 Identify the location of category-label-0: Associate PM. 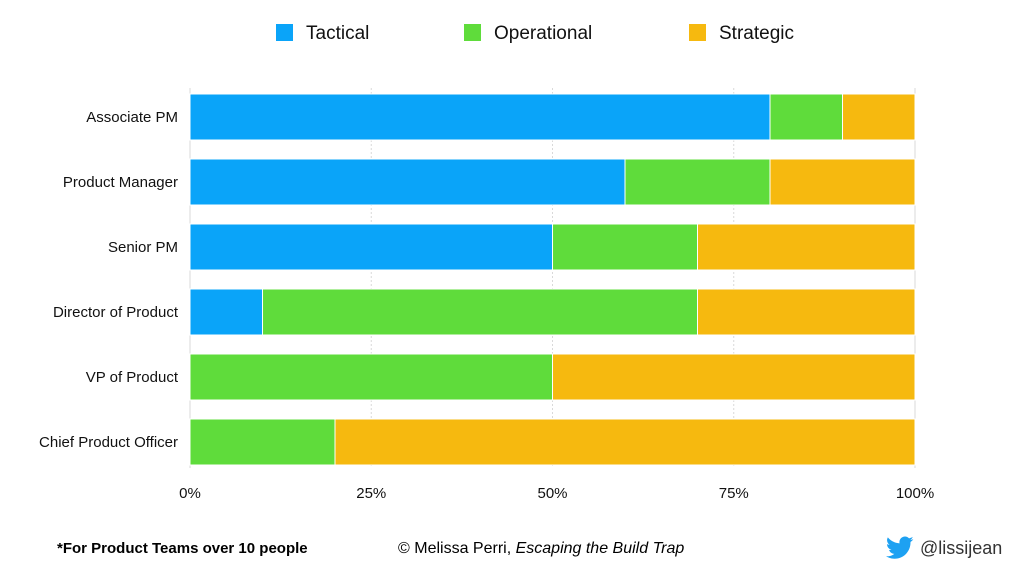
(132, 117).